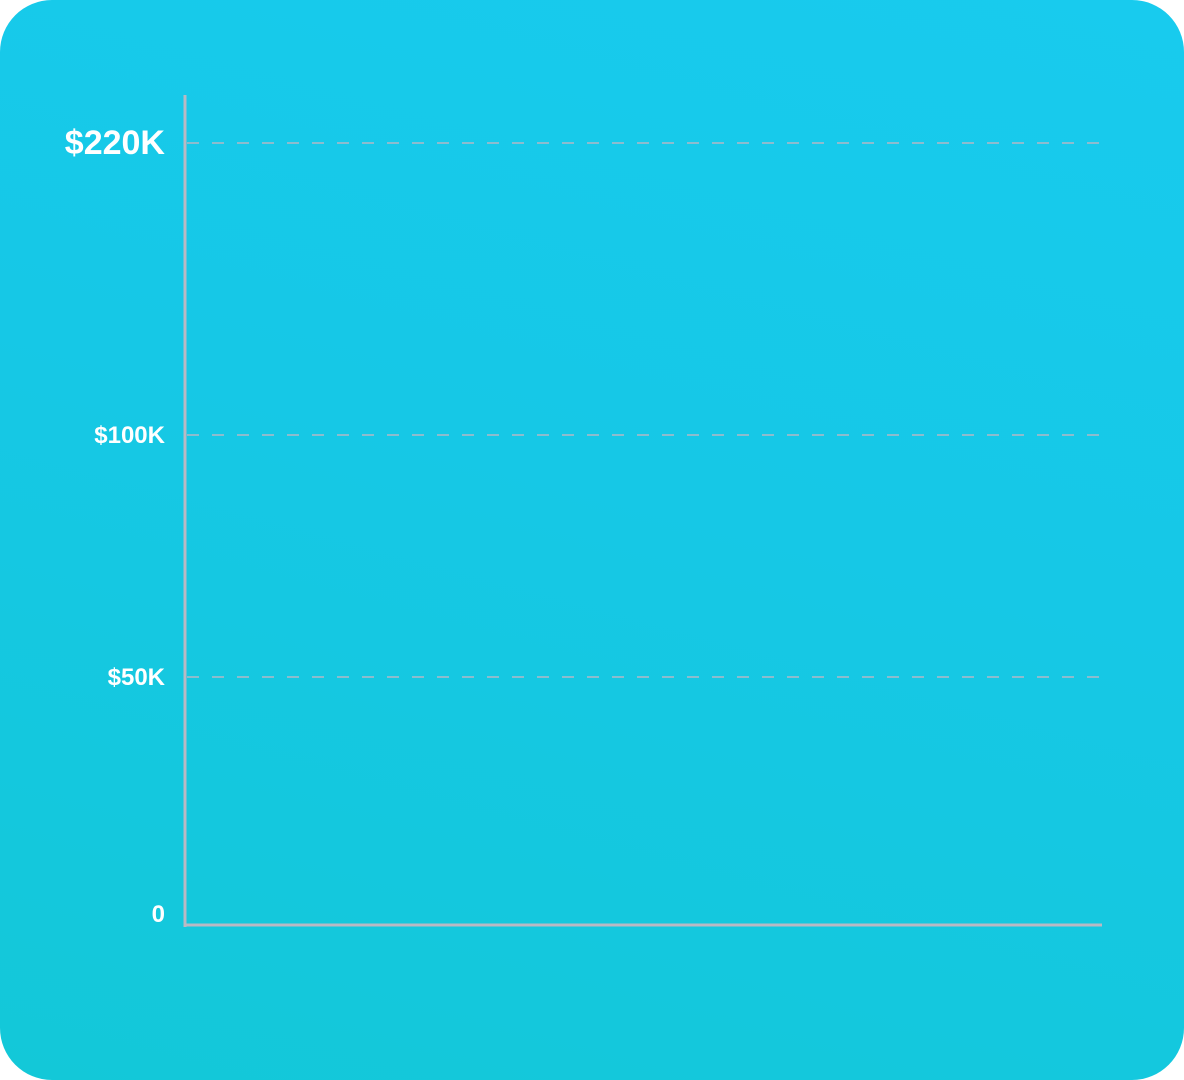 Image resolution: width=1184 pixels, height=1080 pixels. What do you see at coordinates (137, 677) in the screenshot?
I see `y-tick-label: $50K` at bounding box center [137, 677].